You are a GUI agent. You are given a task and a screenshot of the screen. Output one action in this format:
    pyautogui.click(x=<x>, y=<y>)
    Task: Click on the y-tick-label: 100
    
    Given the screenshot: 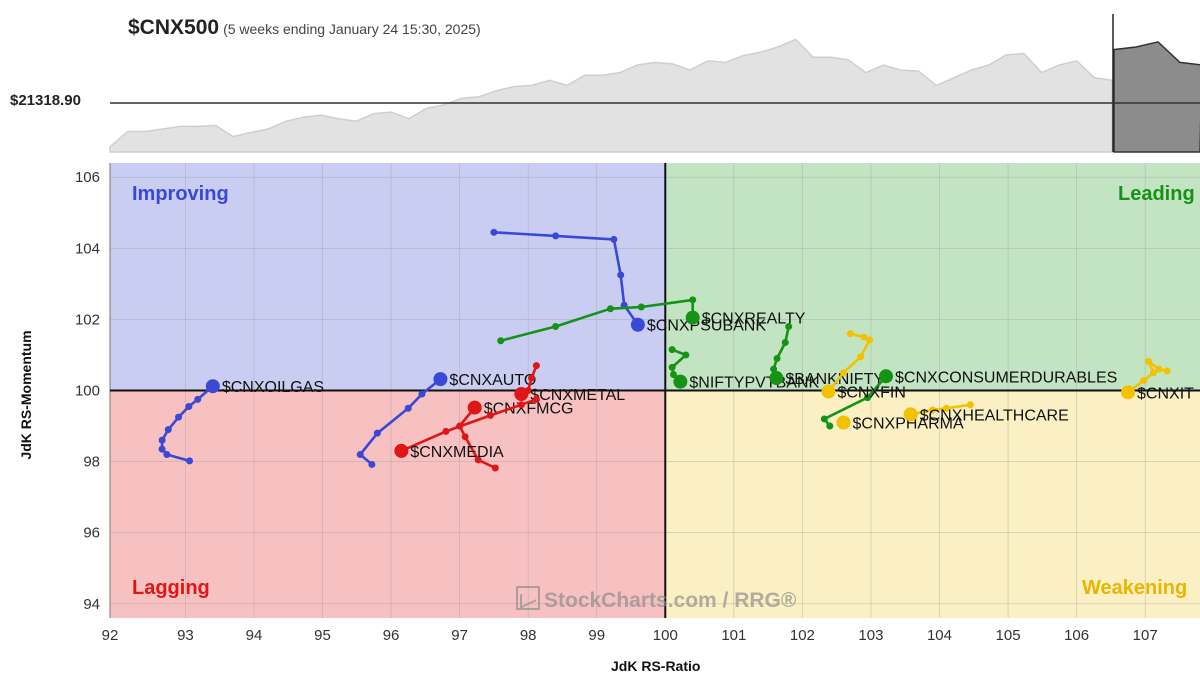 What is the action you would take?
    pyautogui.click(x=87, y=391)
    